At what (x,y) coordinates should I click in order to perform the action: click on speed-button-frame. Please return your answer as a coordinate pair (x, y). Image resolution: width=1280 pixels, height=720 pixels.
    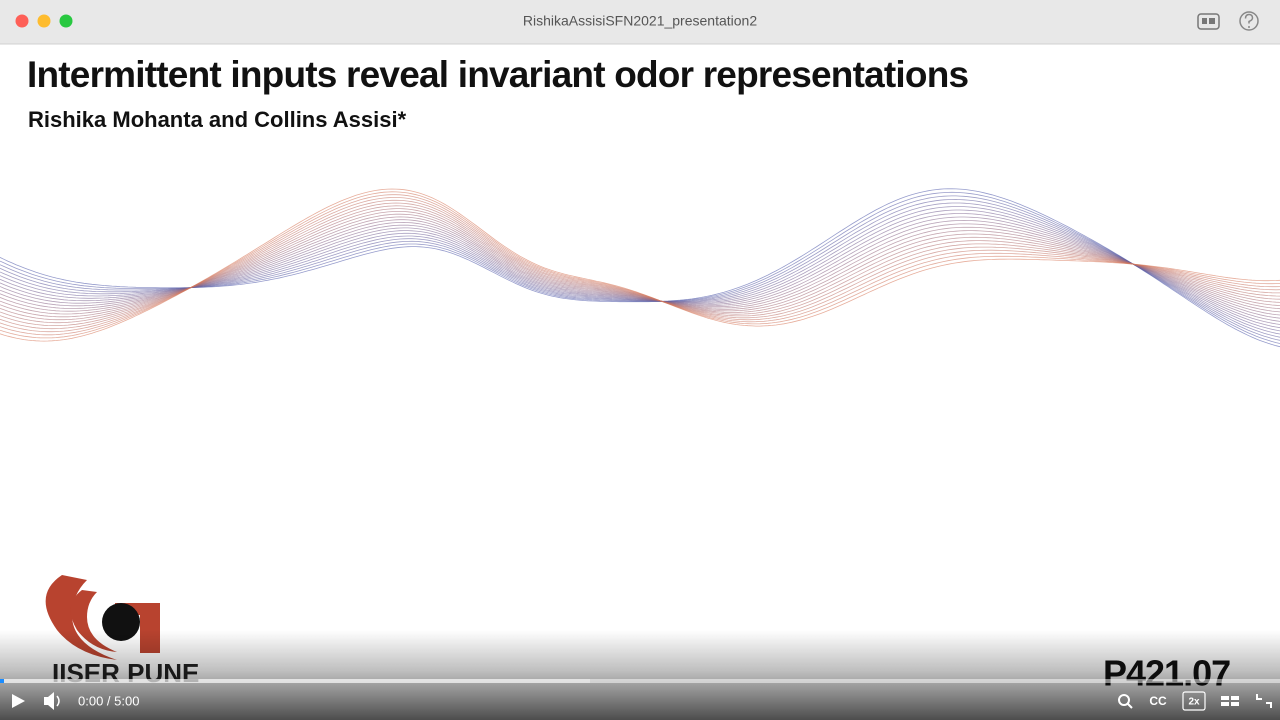
    Looking at the image, I should click on (1194, 701).